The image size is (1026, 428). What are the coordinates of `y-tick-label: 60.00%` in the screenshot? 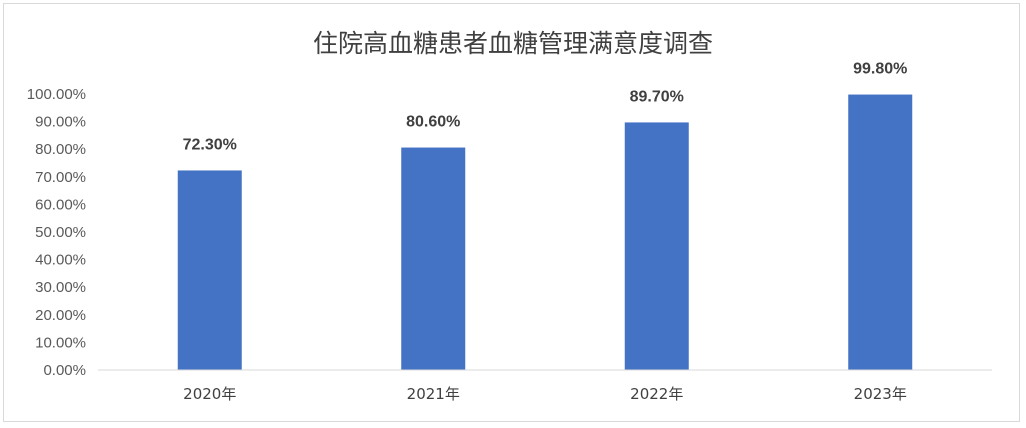 It's located at (60, 204).